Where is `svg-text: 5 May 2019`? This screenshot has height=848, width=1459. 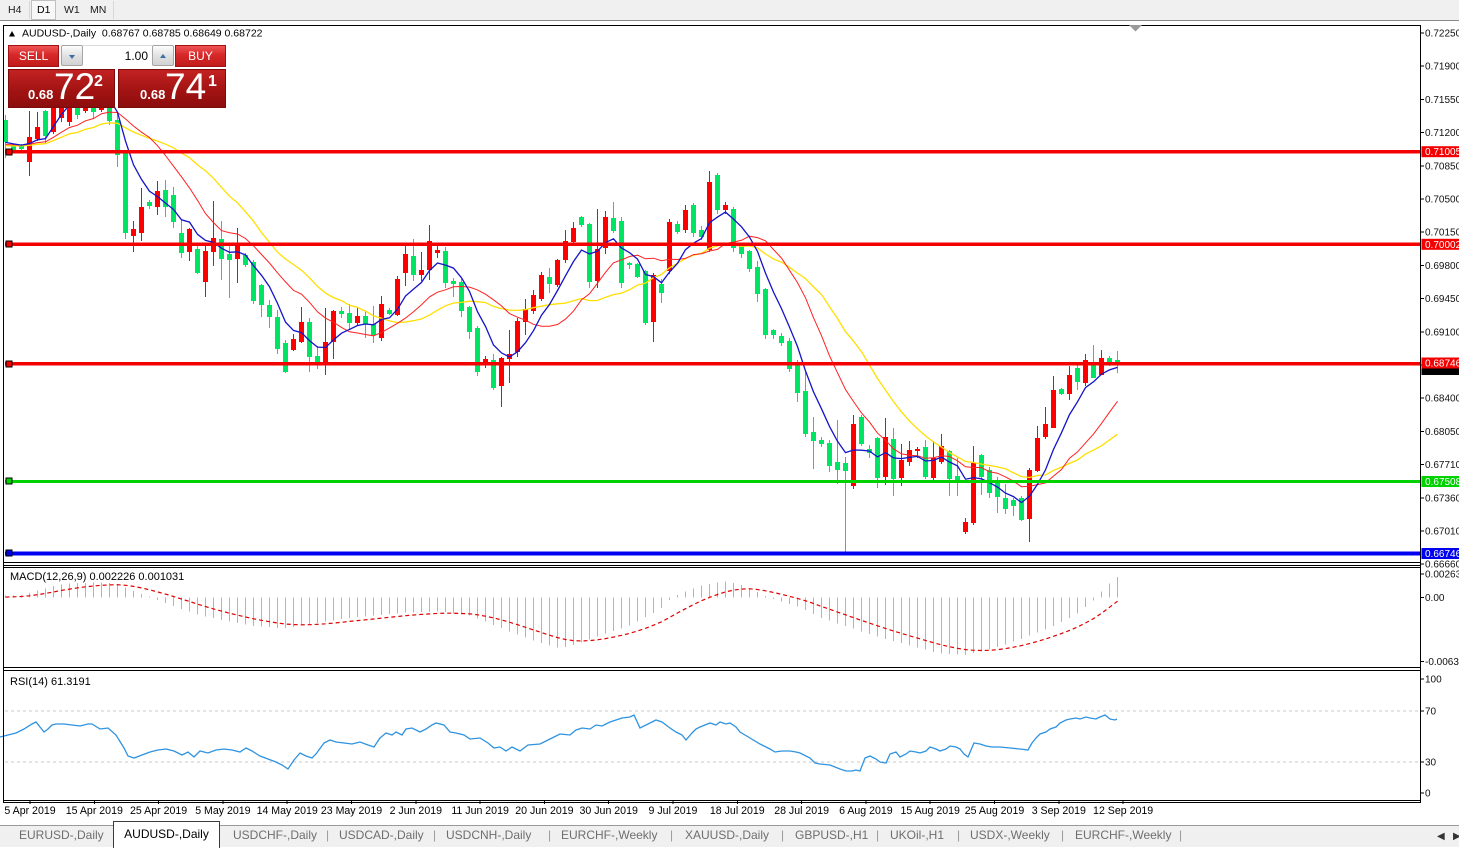
svg-text: 5 May 2019 is located at coordinates (222, 811).